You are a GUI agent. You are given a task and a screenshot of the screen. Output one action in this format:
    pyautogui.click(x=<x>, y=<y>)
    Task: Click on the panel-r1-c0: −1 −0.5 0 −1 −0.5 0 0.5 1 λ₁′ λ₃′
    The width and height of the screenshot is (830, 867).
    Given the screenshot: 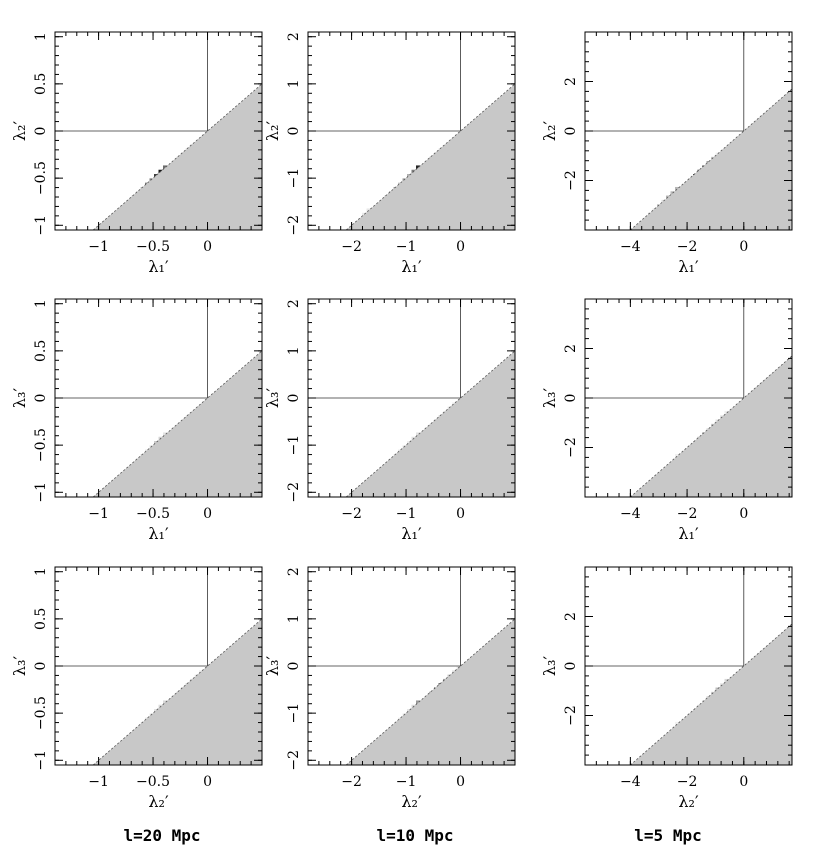 What is the action you would take?
    pyautogui.click(x=136, y=420)
    